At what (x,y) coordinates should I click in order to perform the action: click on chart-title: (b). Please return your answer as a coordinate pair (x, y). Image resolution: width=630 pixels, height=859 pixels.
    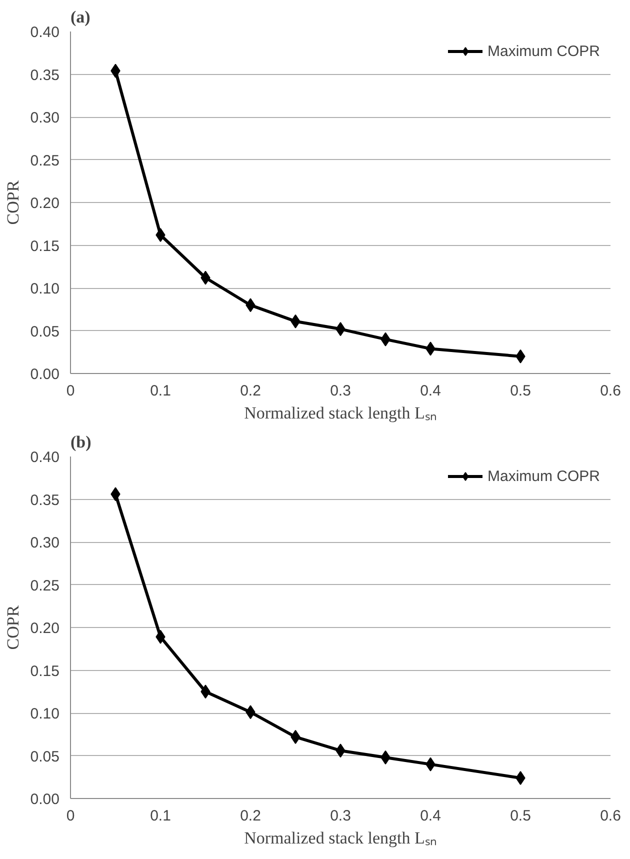
    Looking at the image, I should click on (81, 442).